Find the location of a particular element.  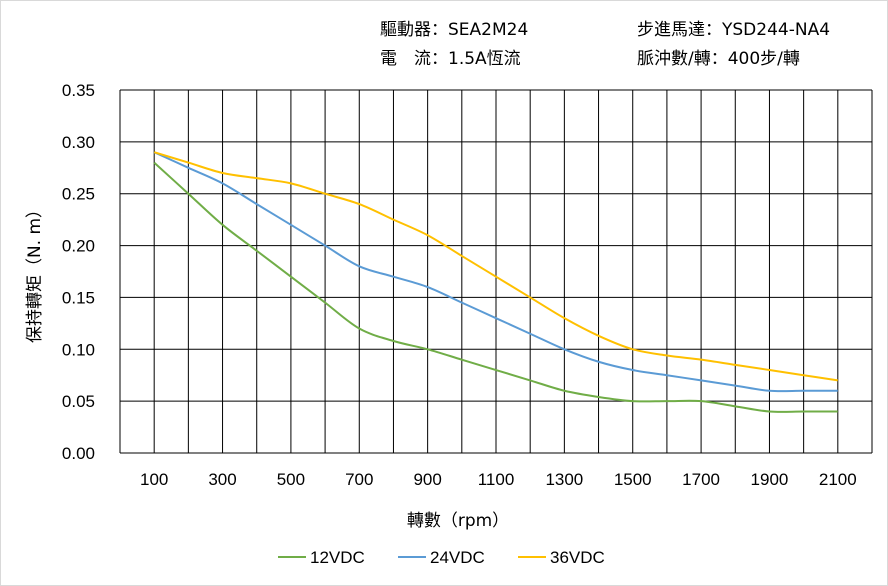

motor-label: 步進馬達：YSD244-NA4 is located at coordinates (734, 30).